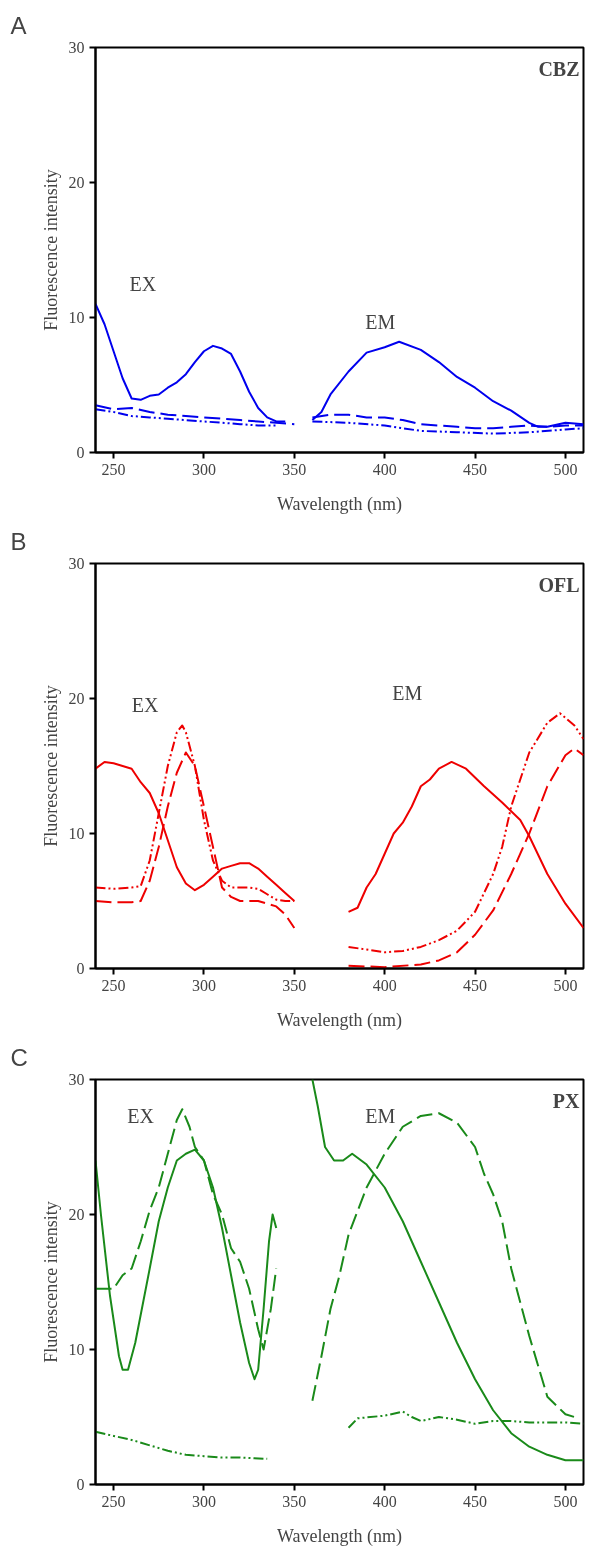 The image size is (589, 1555). I want to click on annotation: PX, so click(566, 1100).